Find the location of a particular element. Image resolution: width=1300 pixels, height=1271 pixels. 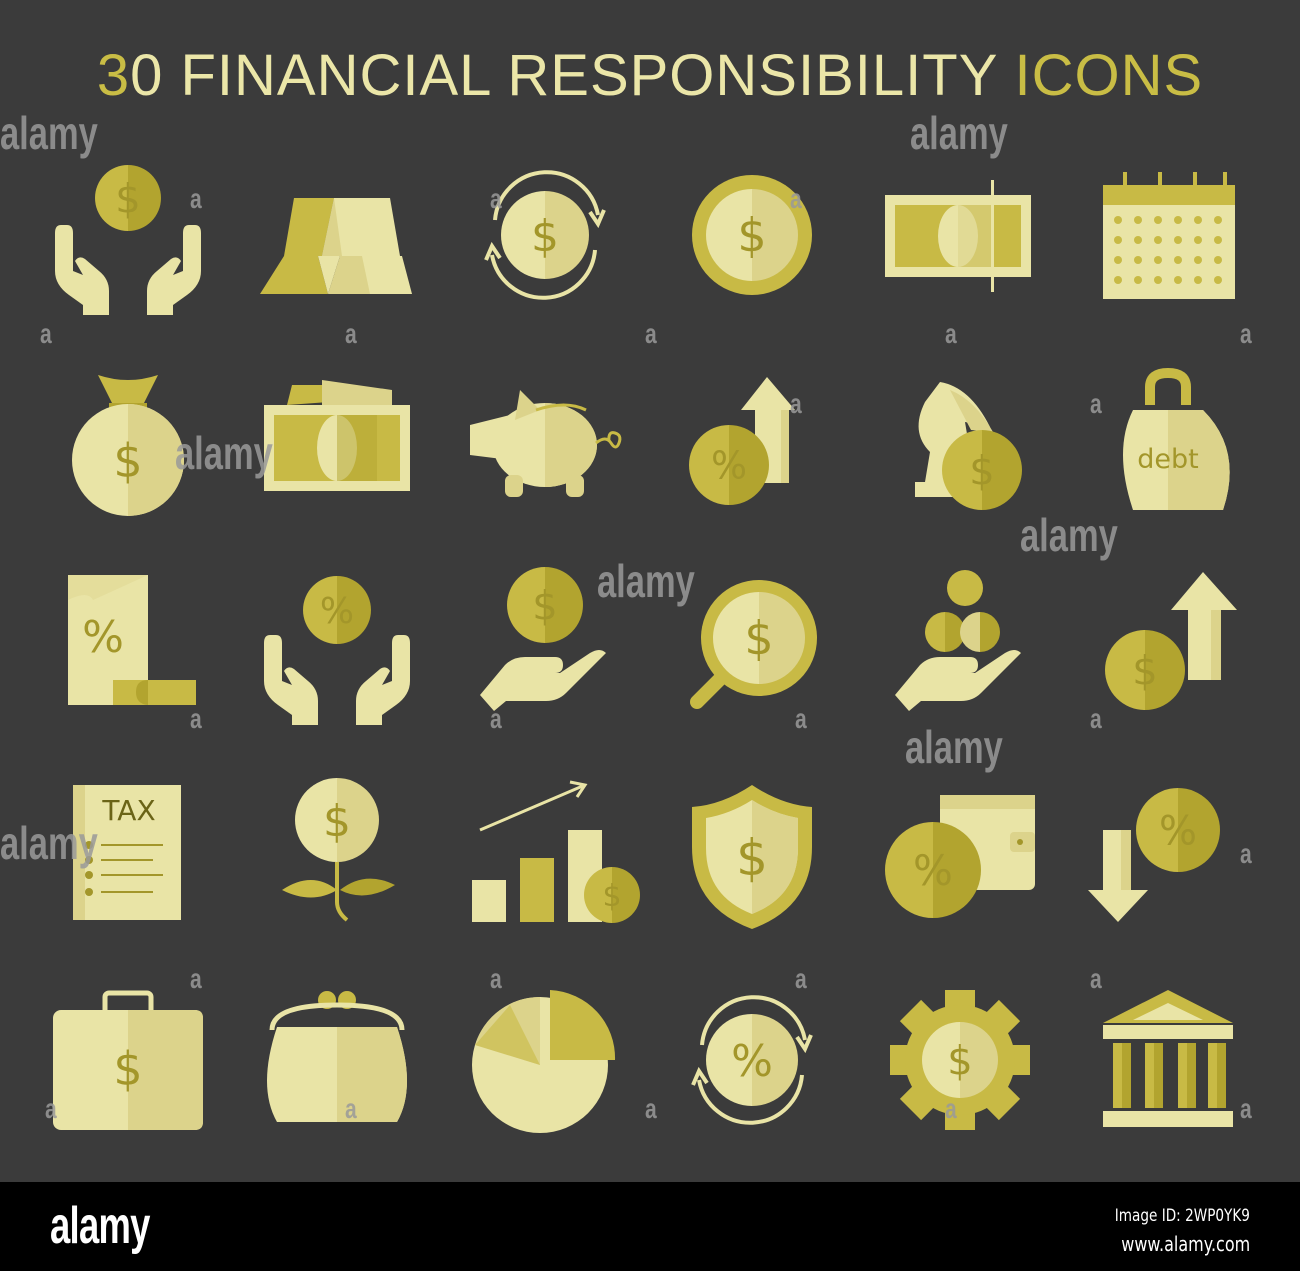

briefcase-dollar-icon-graphic: $ is located at coordinates (128, 1060).